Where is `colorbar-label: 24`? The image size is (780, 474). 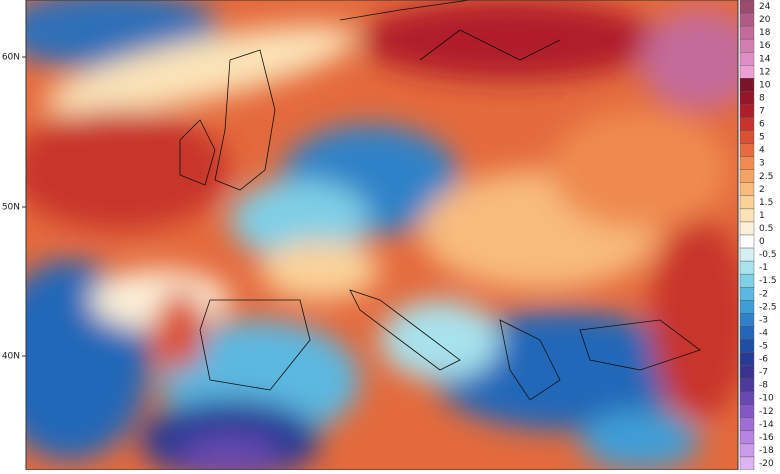 colorbar-label: 24 is located at coordinates (765, 7).